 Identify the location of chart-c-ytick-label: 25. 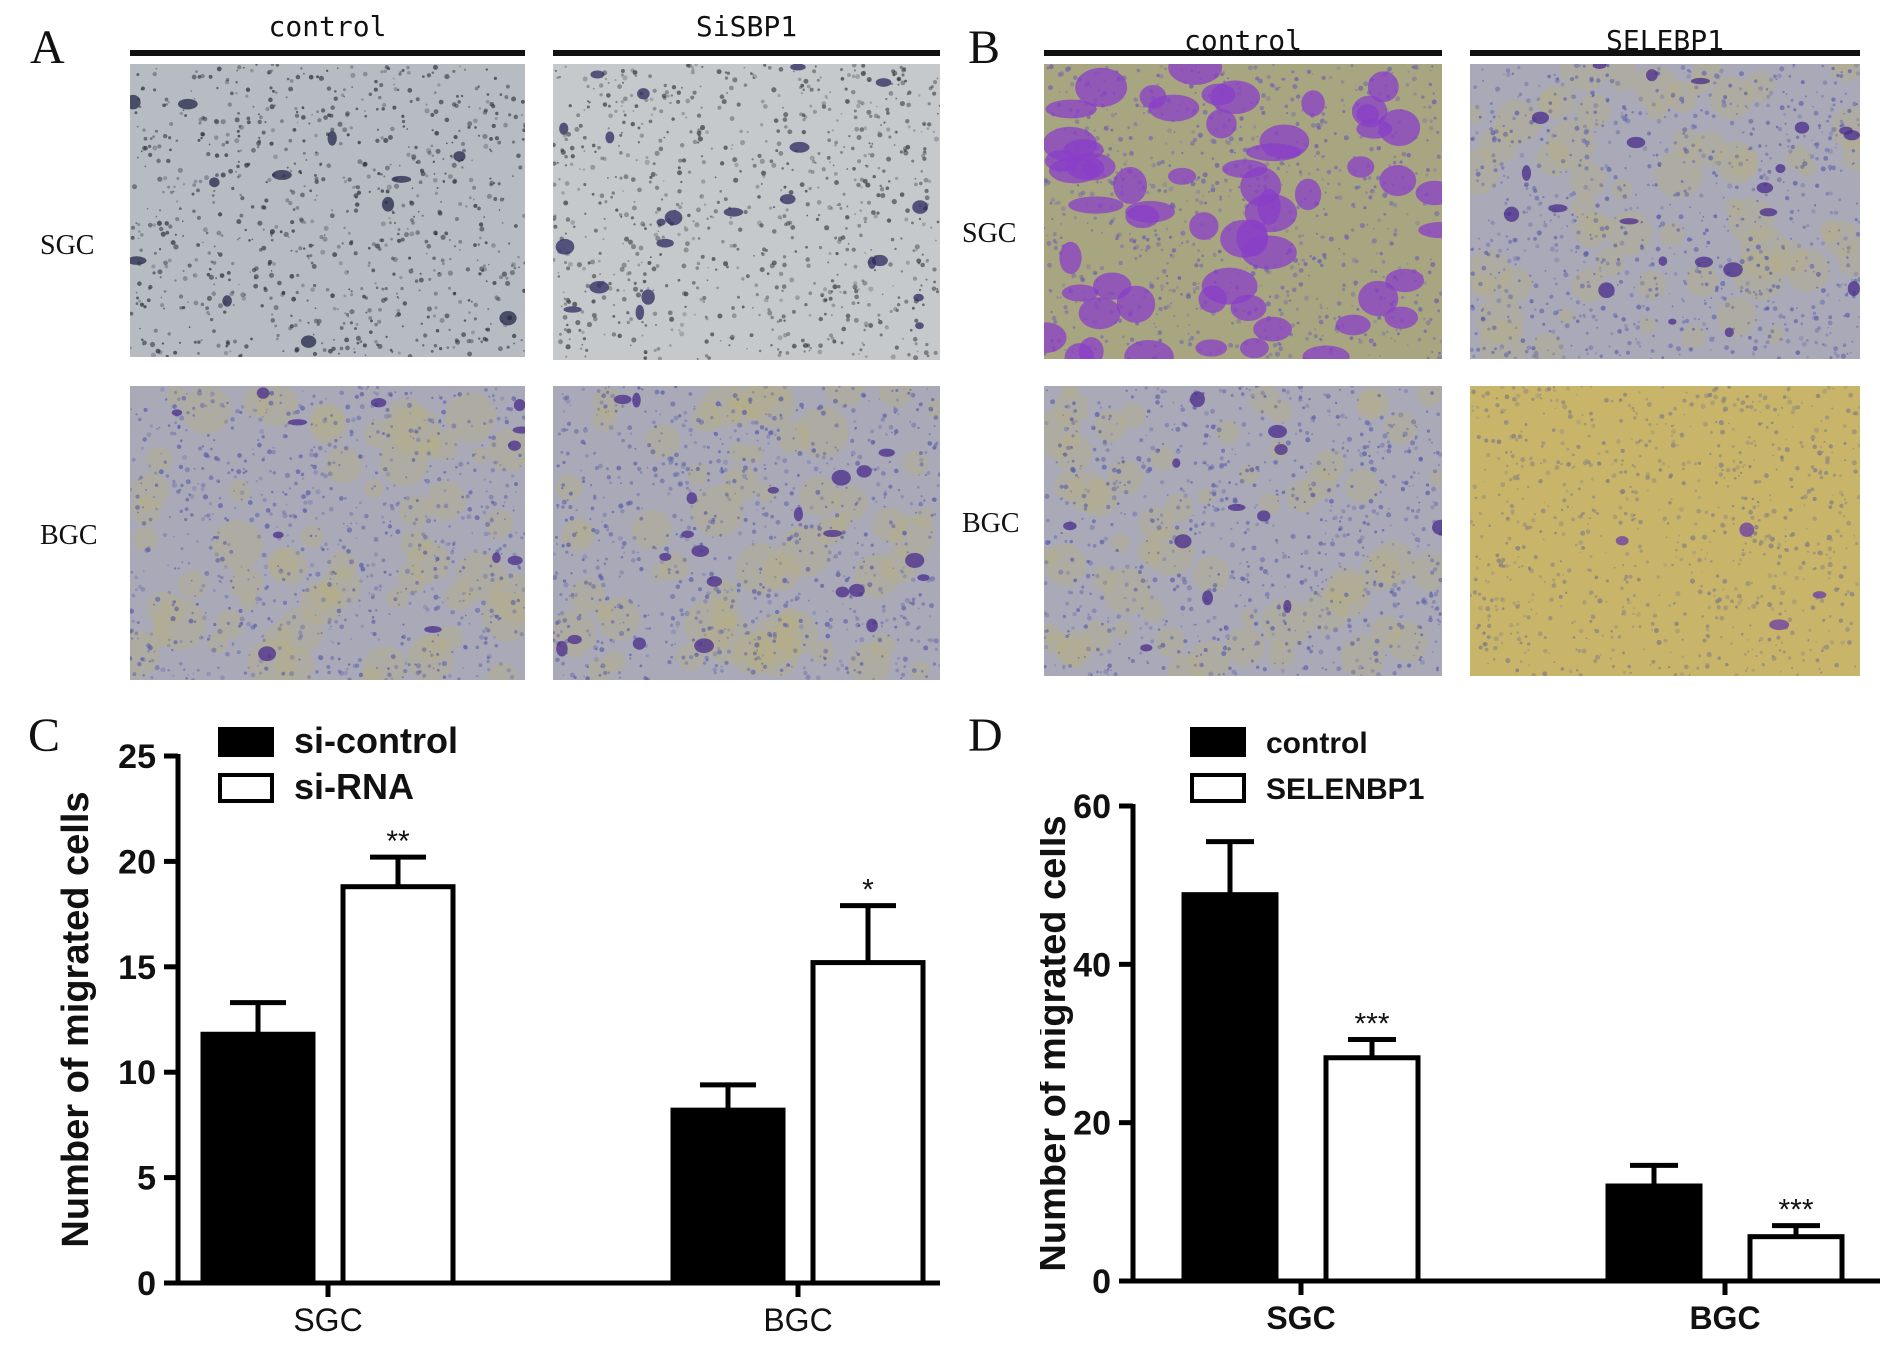
(137, 757).